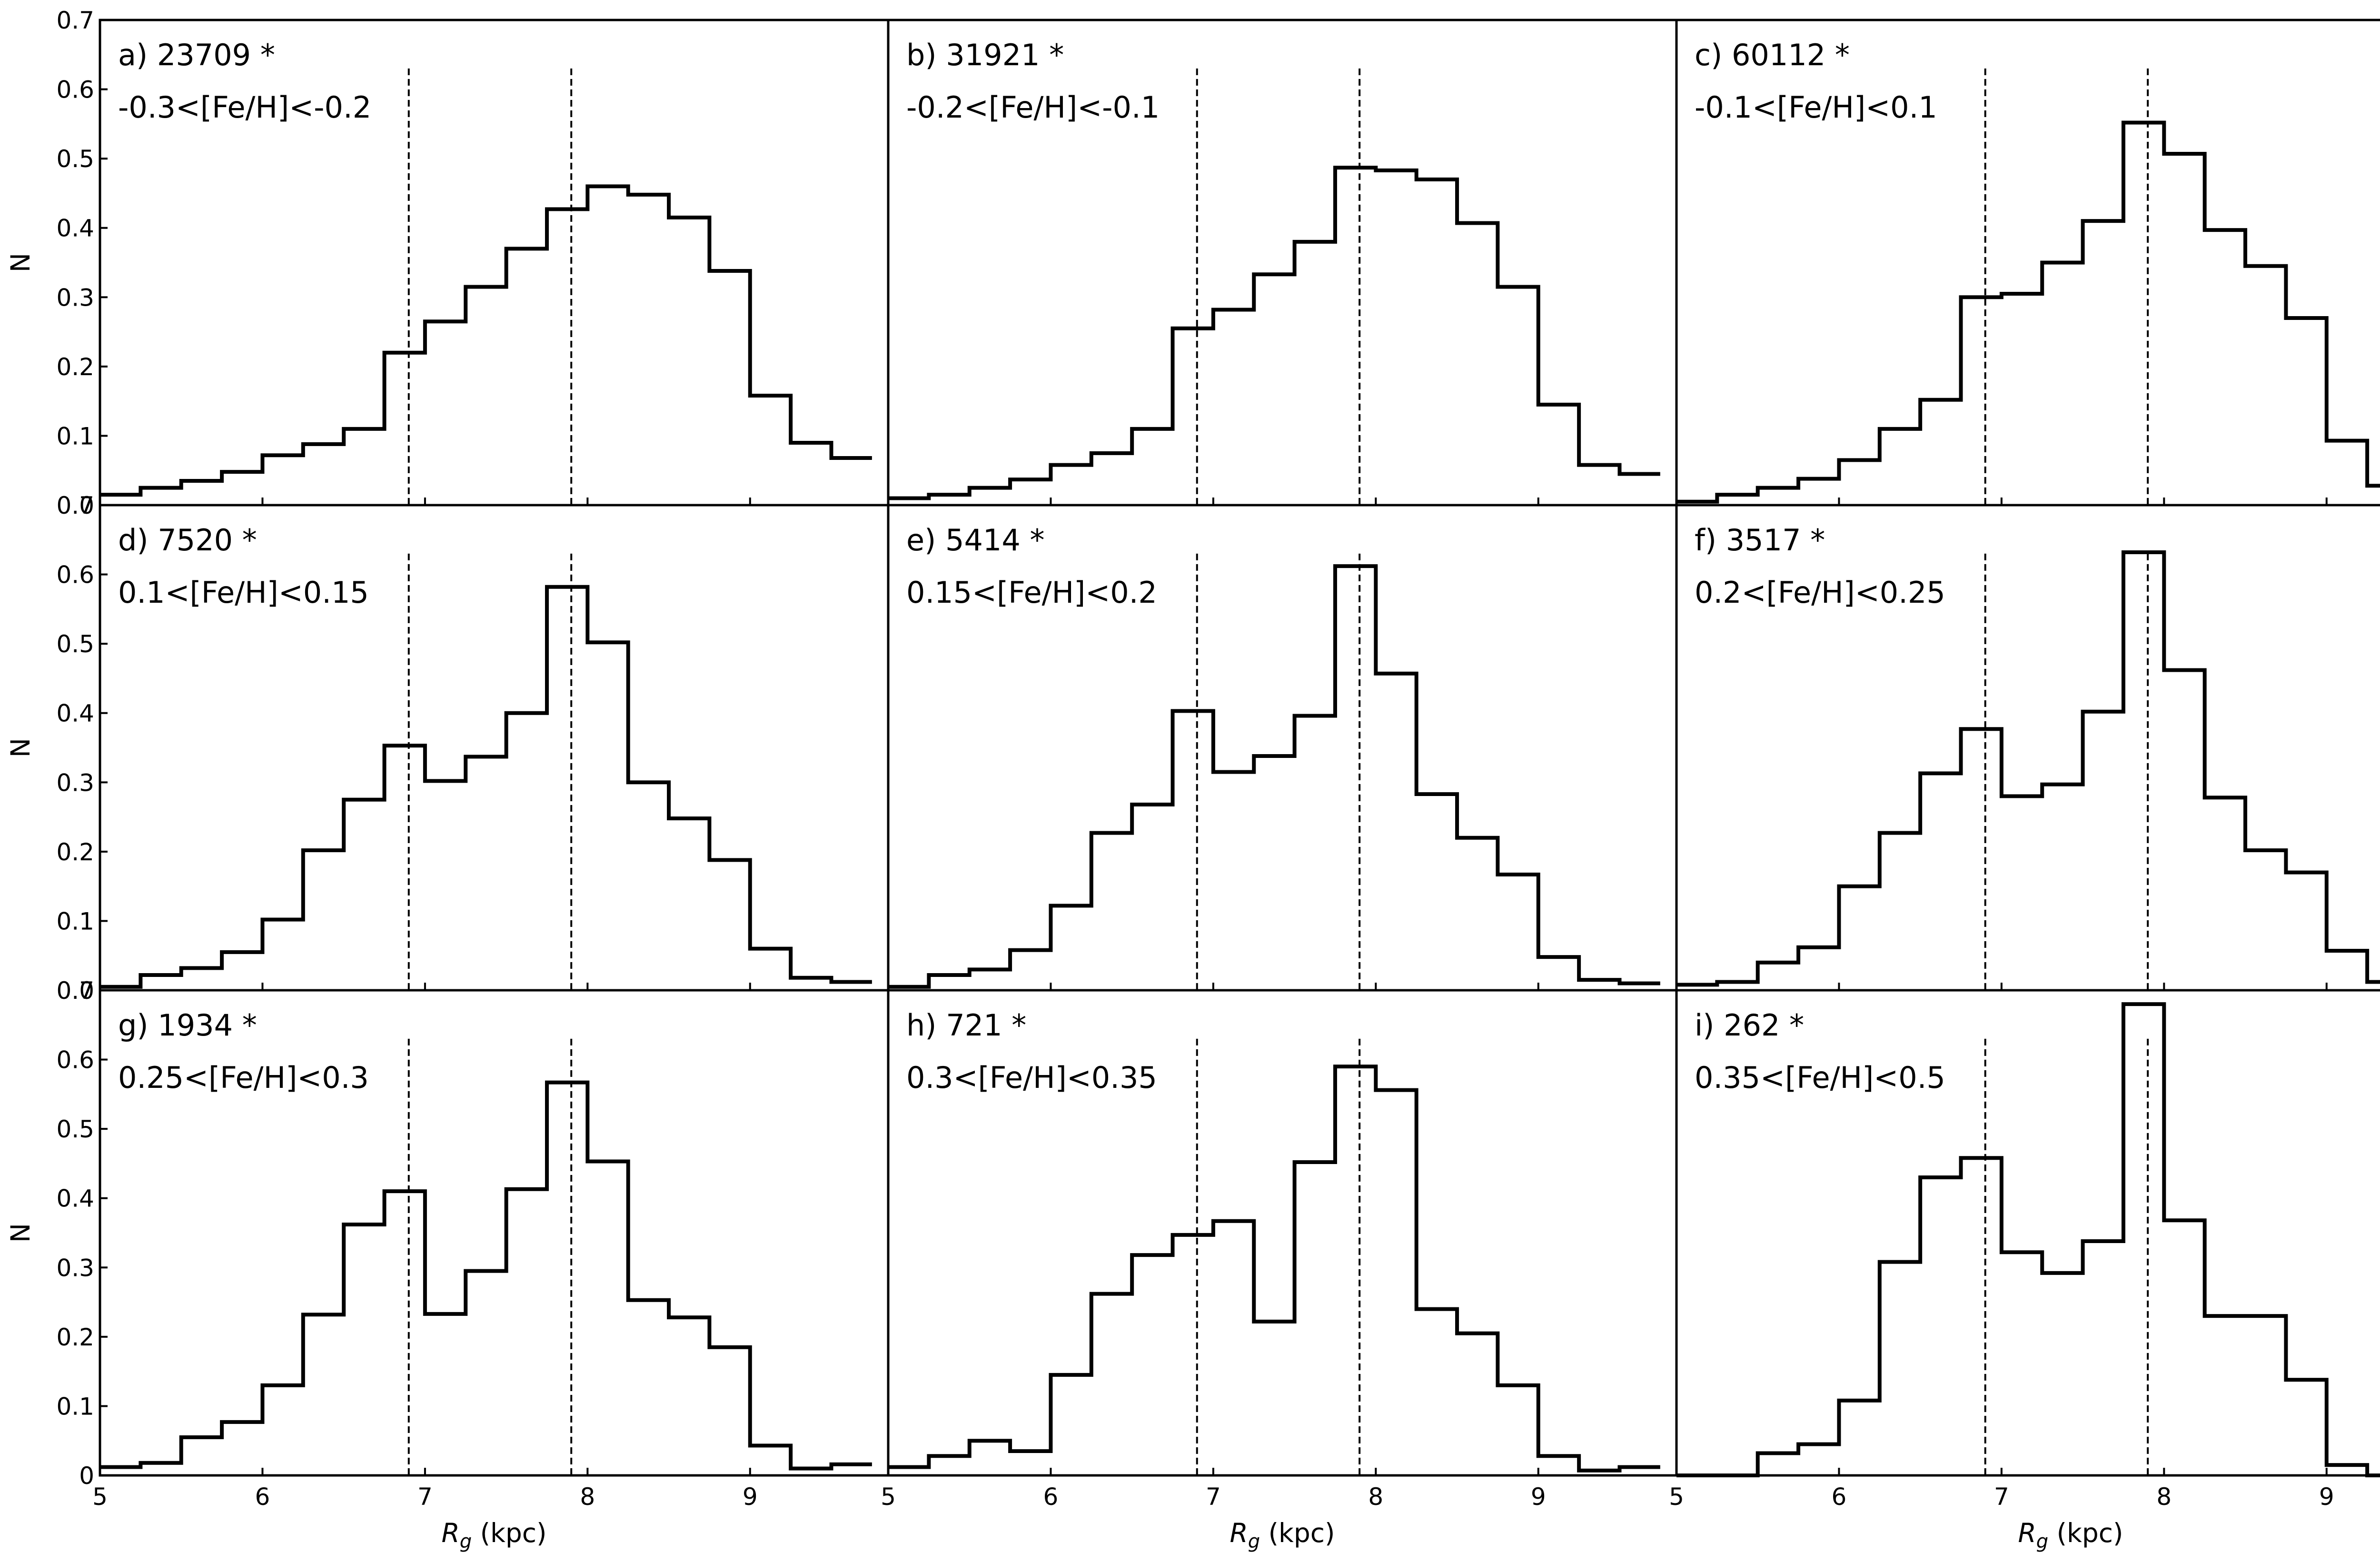  I want to click on panel-b: b) 31921 * -0.2<[Fe/H]<-0.1, so click(1282, 262).